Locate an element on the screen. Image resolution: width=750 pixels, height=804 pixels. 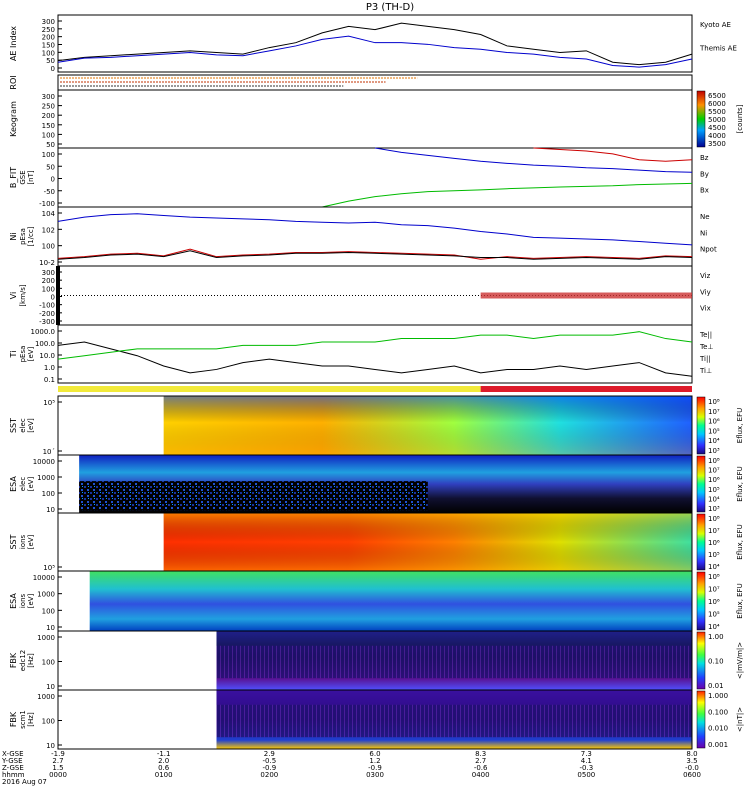
keogram-ytick: 100 is located at coordinates (48, 135).